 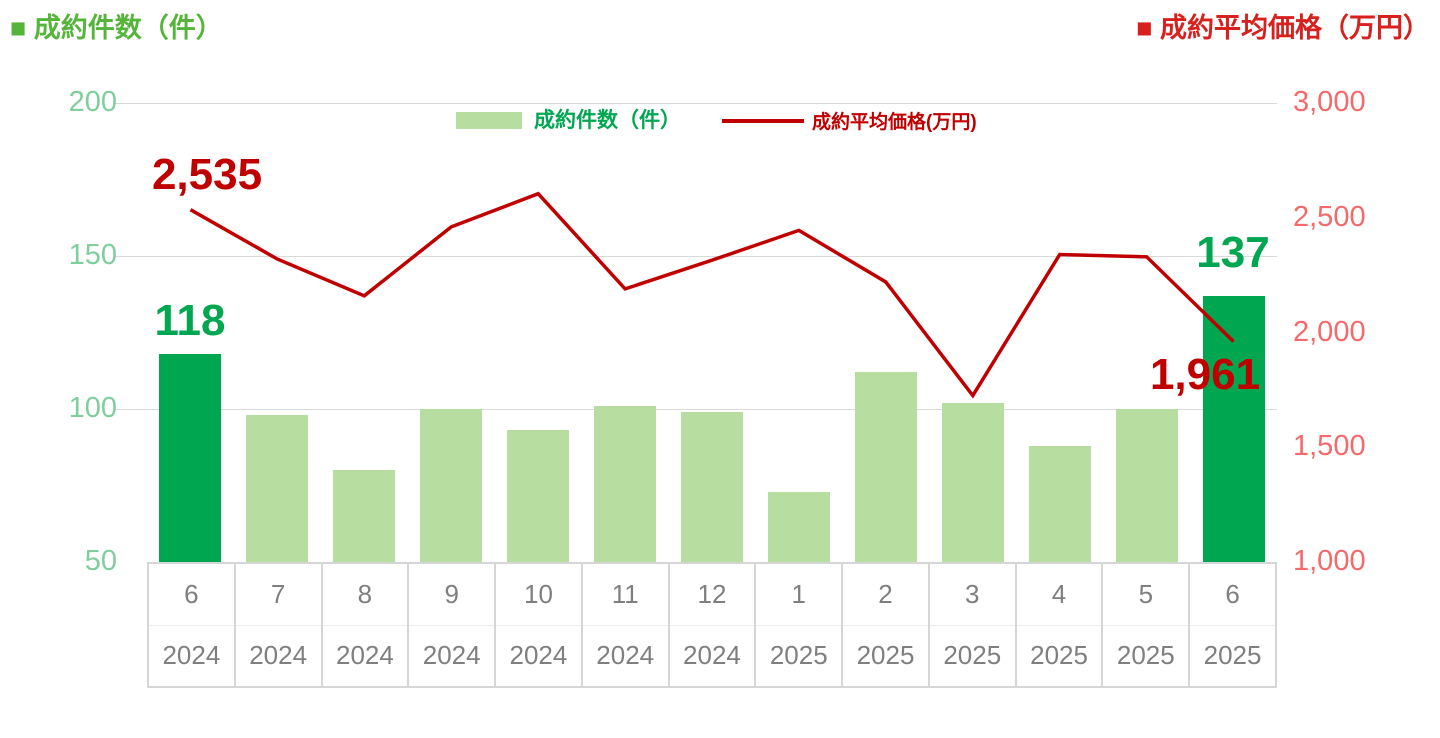 I want to click on data-label-bar-last: 137, so click(x=1233, y=252).